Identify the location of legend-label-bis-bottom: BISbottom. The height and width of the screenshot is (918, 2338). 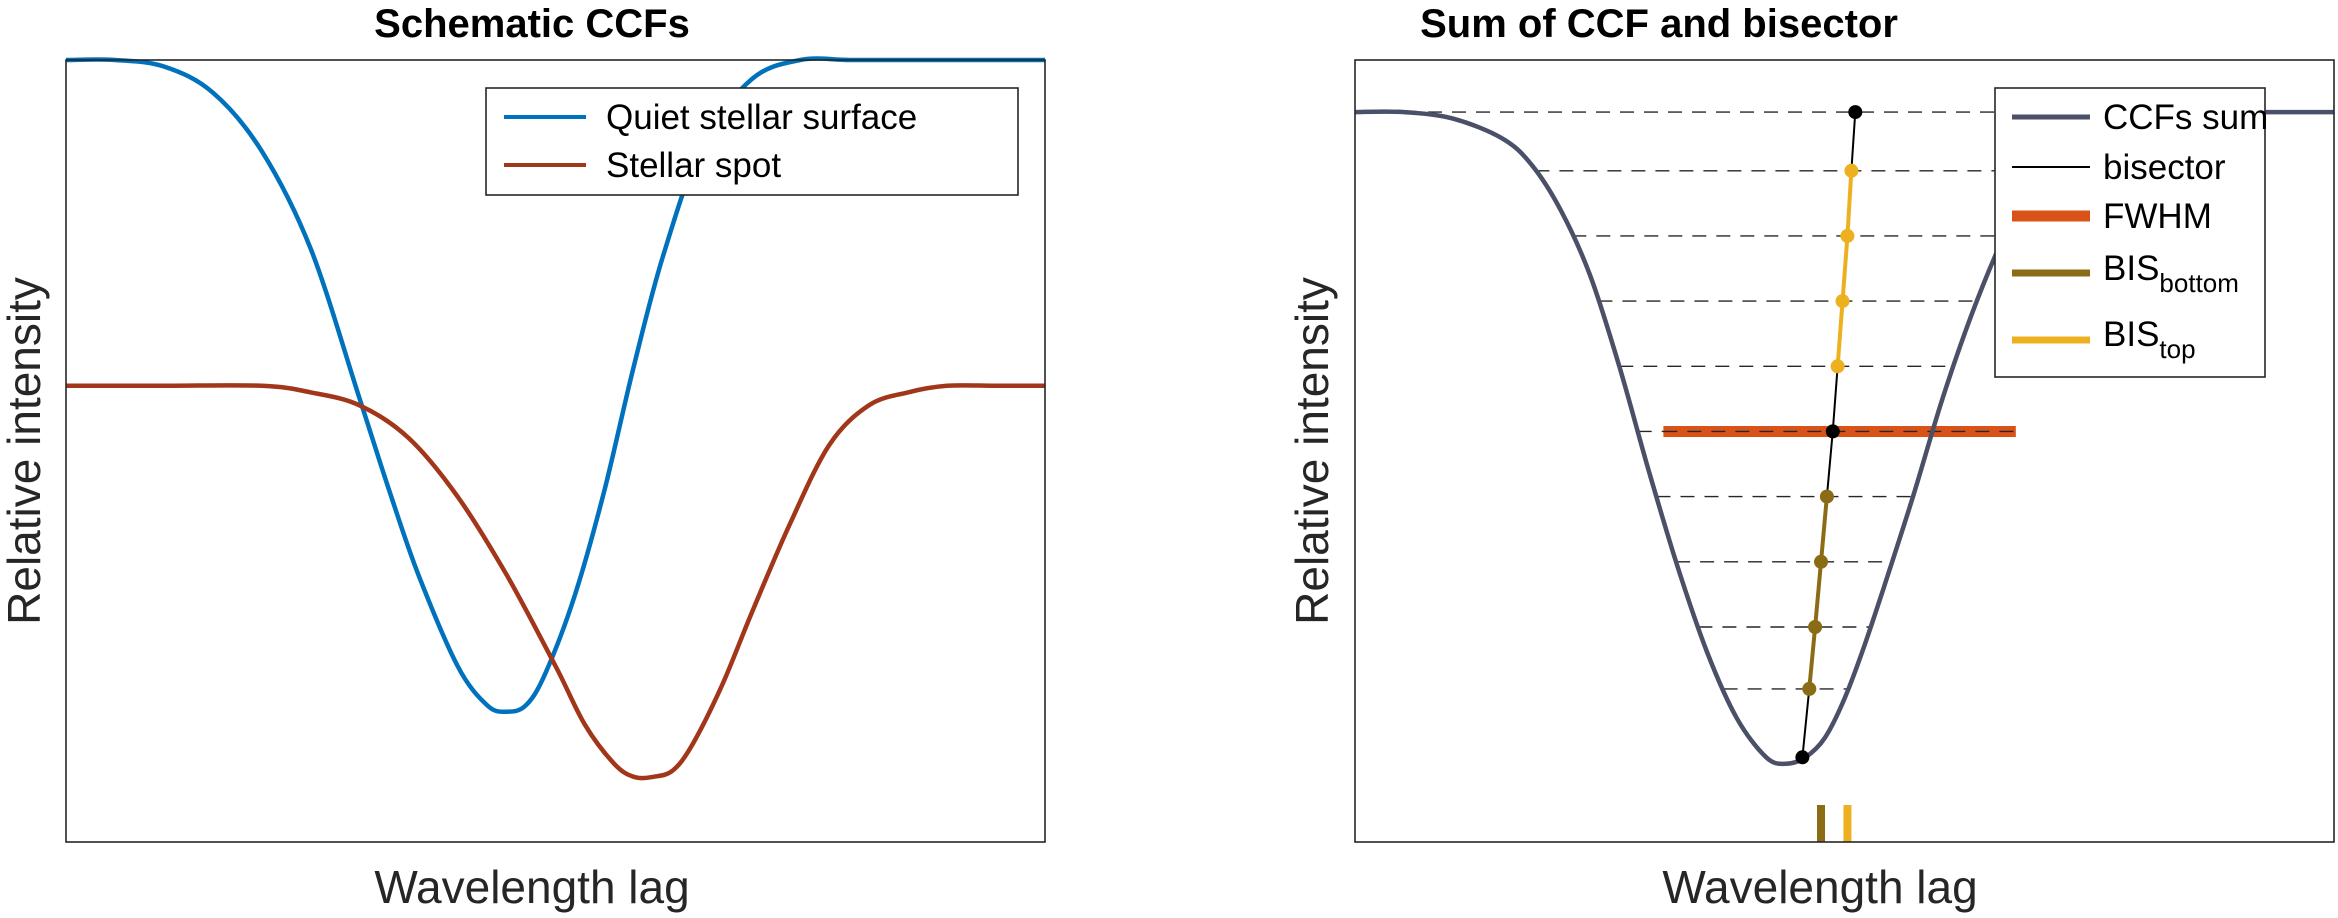
(2171, 273).